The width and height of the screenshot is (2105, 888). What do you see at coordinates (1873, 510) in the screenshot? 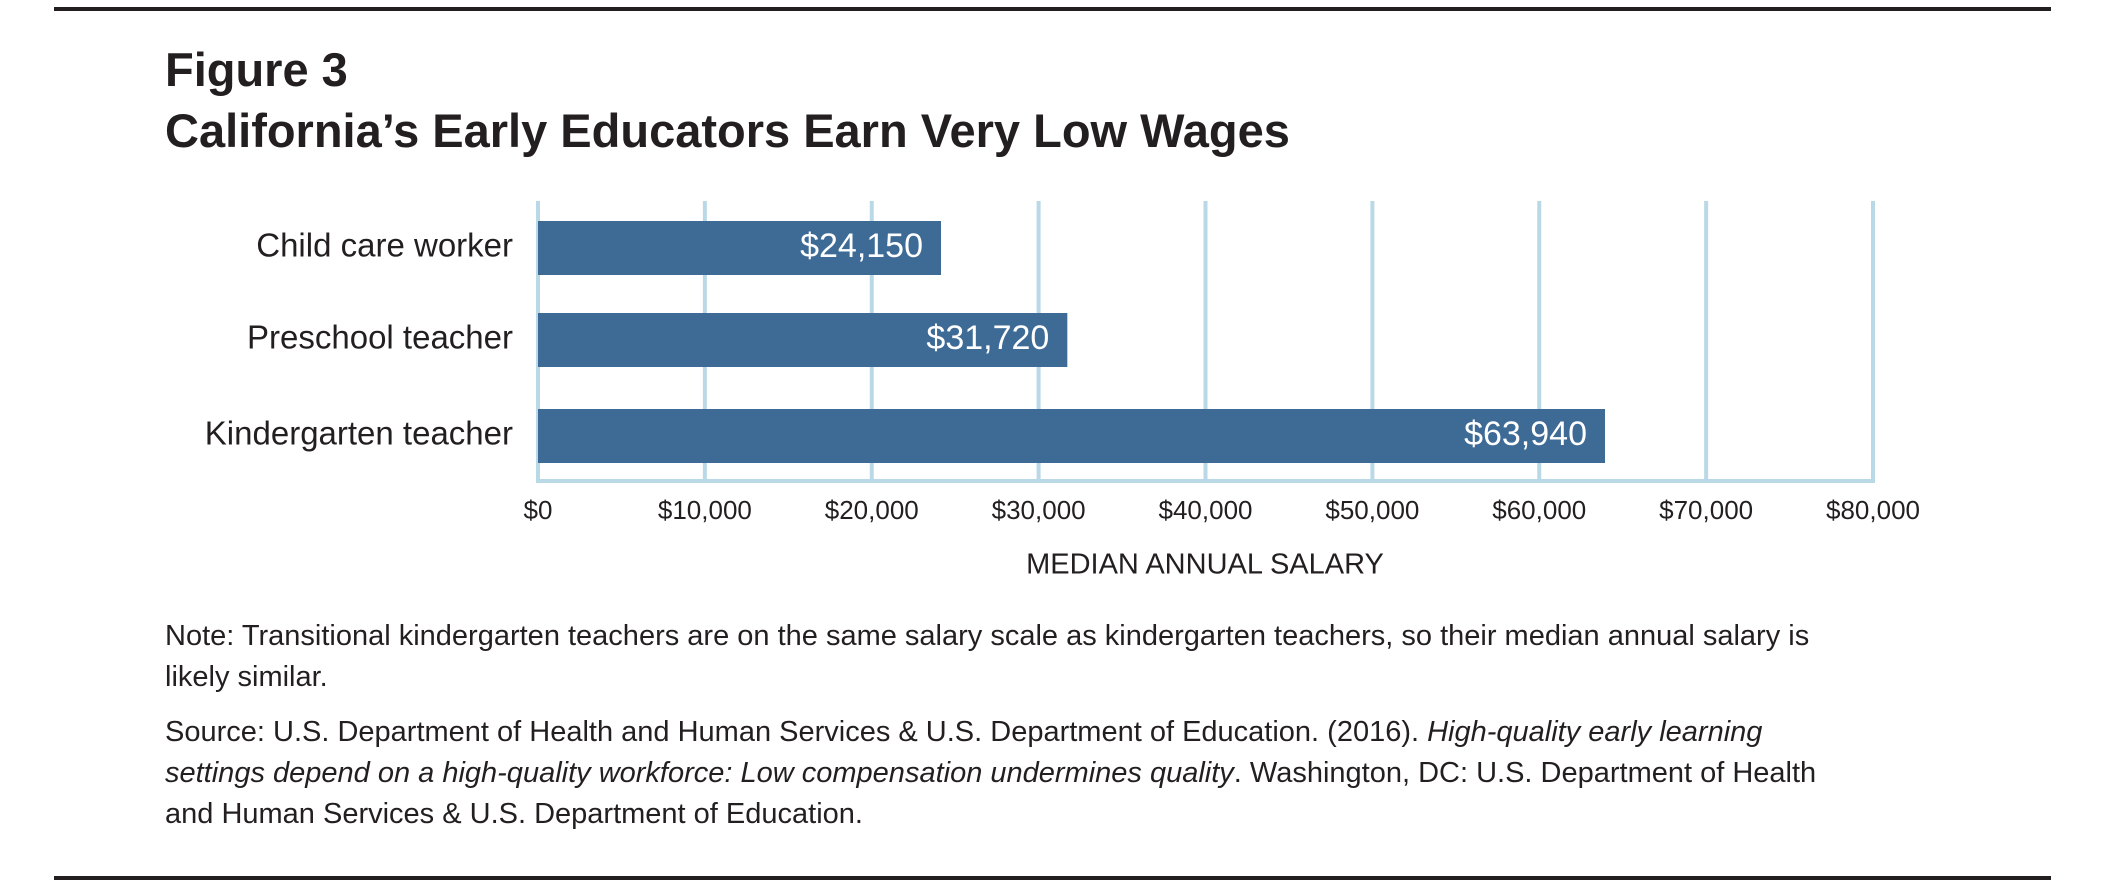
I see `x-tick-label: $80,000` at bounding box center [1873, 510].